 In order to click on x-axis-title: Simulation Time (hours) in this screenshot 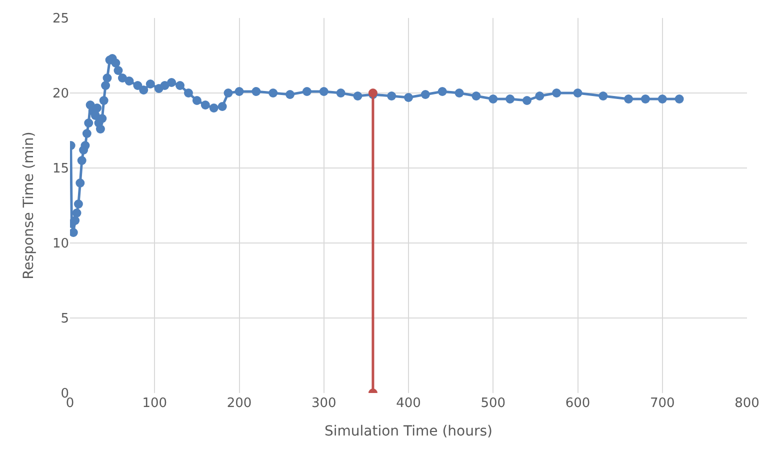, I will do `click(408, 431)`.